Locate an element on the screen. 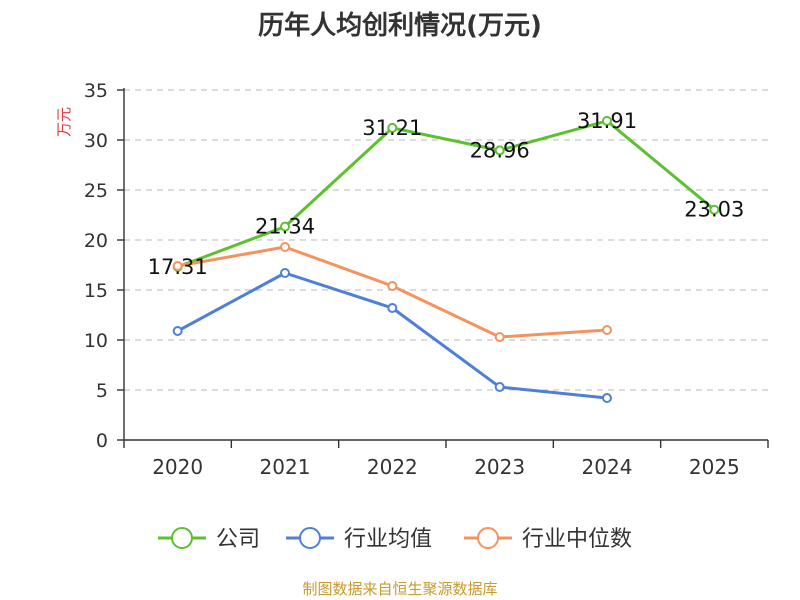 The width and height of the screenshot is (800, 600). data-label: 28.96 is located at coordinates (500, 150).